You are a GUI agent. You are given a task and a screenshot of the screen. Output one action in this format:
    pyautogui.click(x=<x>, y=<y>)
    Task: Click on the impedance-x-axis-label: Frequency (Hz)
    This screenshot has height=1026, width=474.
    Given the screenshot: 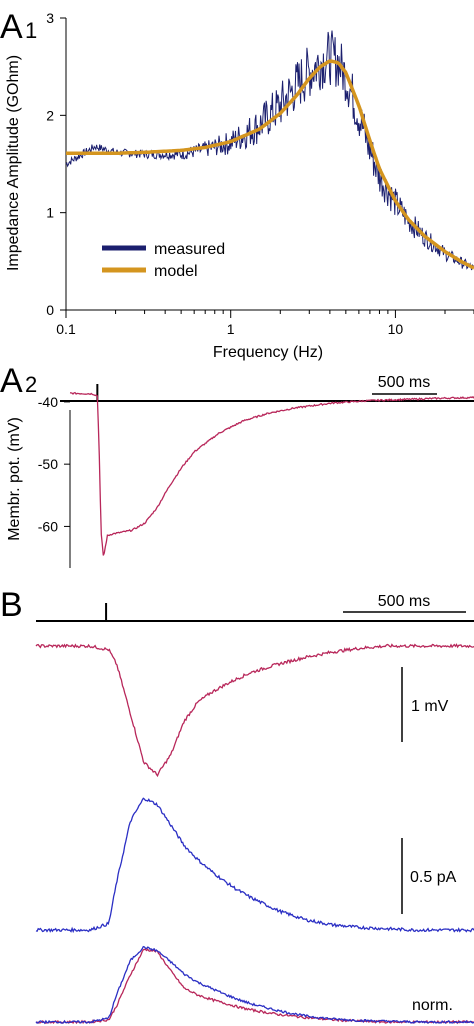 What is the action you would take?
    pyautogui.click(x=268, y=352)
    